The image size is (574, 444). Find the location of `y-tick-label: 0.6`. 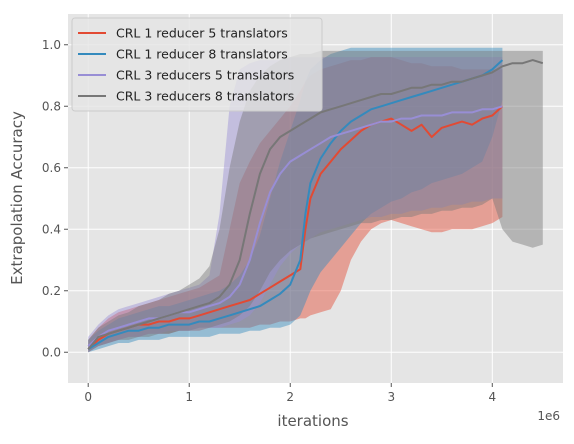

y-tick-label: 0.6 is located at coordinates (51, 168).